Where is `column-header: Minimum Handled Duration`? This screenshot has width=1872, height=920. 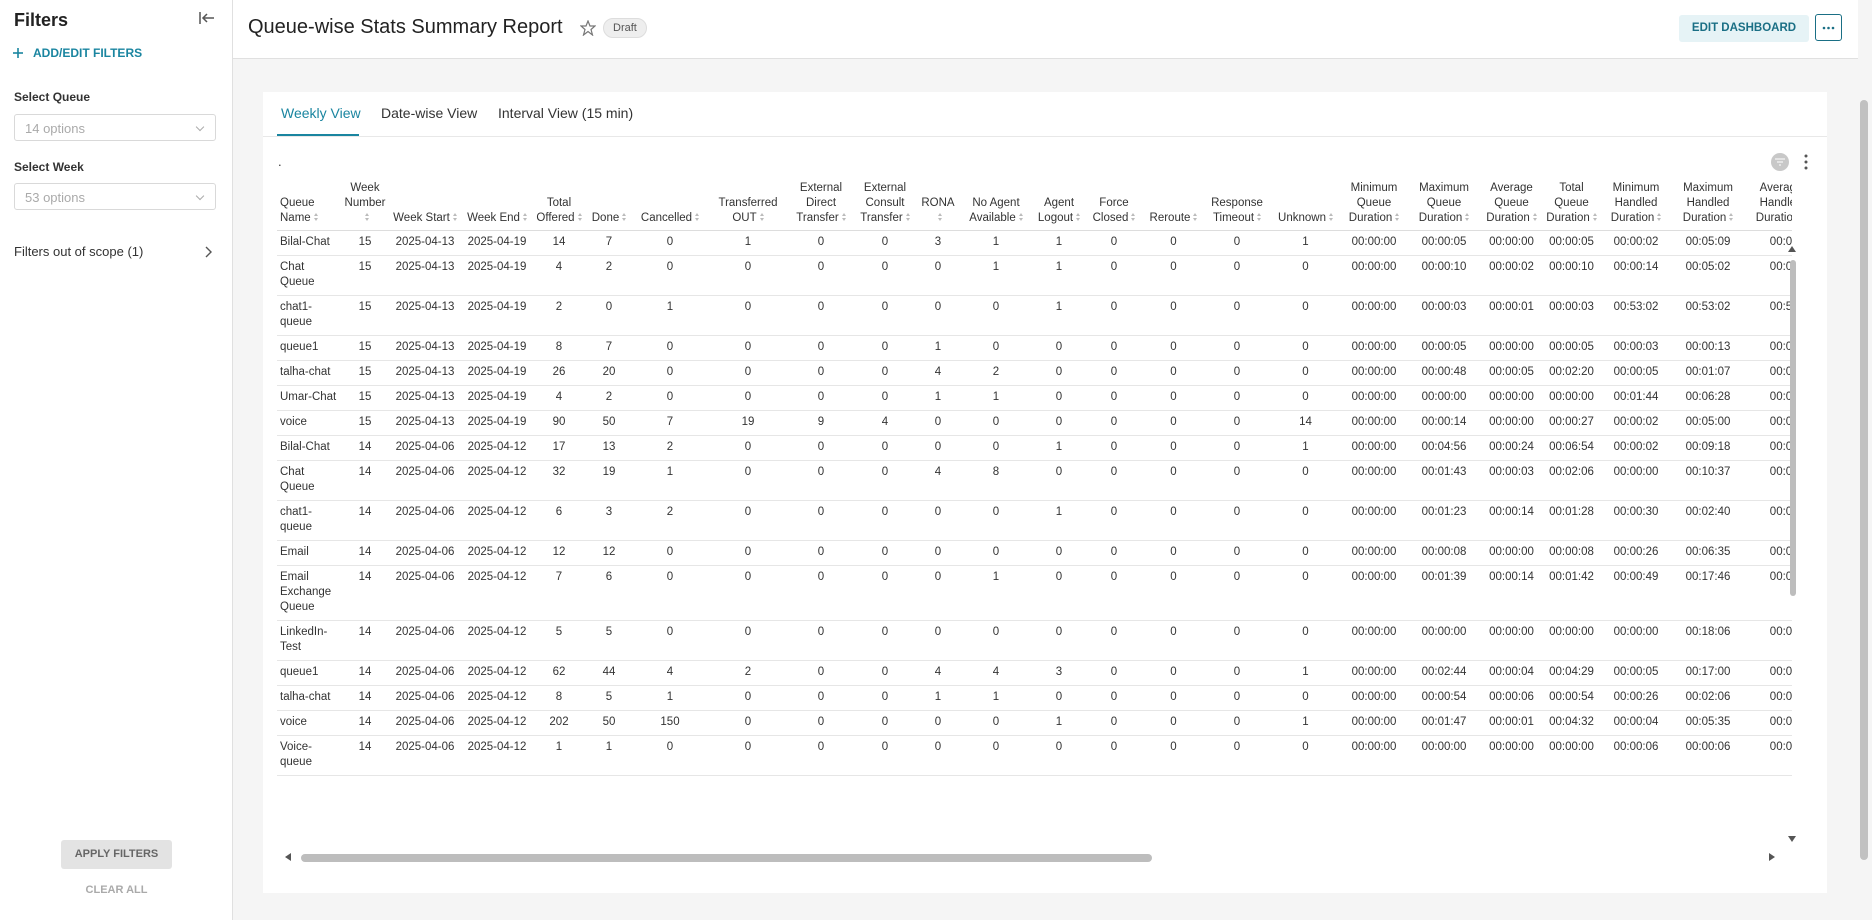
column-header: Minimum Handled Duration is located at coordinates (1636, 204).